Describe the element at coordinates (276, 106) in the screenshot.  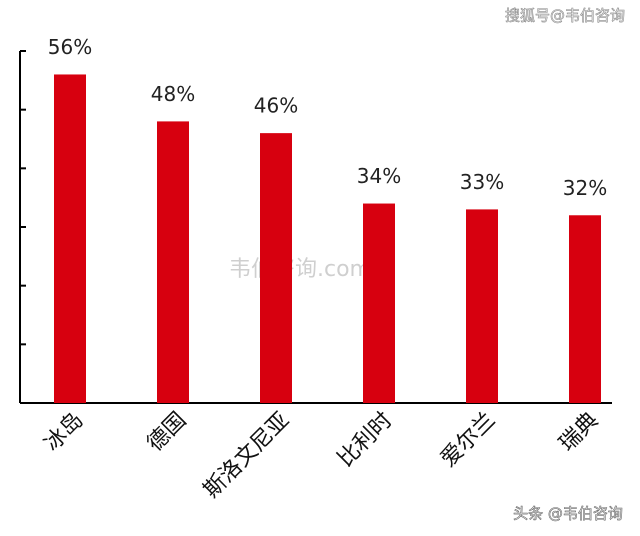
I see `value-label: 46%` at that location.